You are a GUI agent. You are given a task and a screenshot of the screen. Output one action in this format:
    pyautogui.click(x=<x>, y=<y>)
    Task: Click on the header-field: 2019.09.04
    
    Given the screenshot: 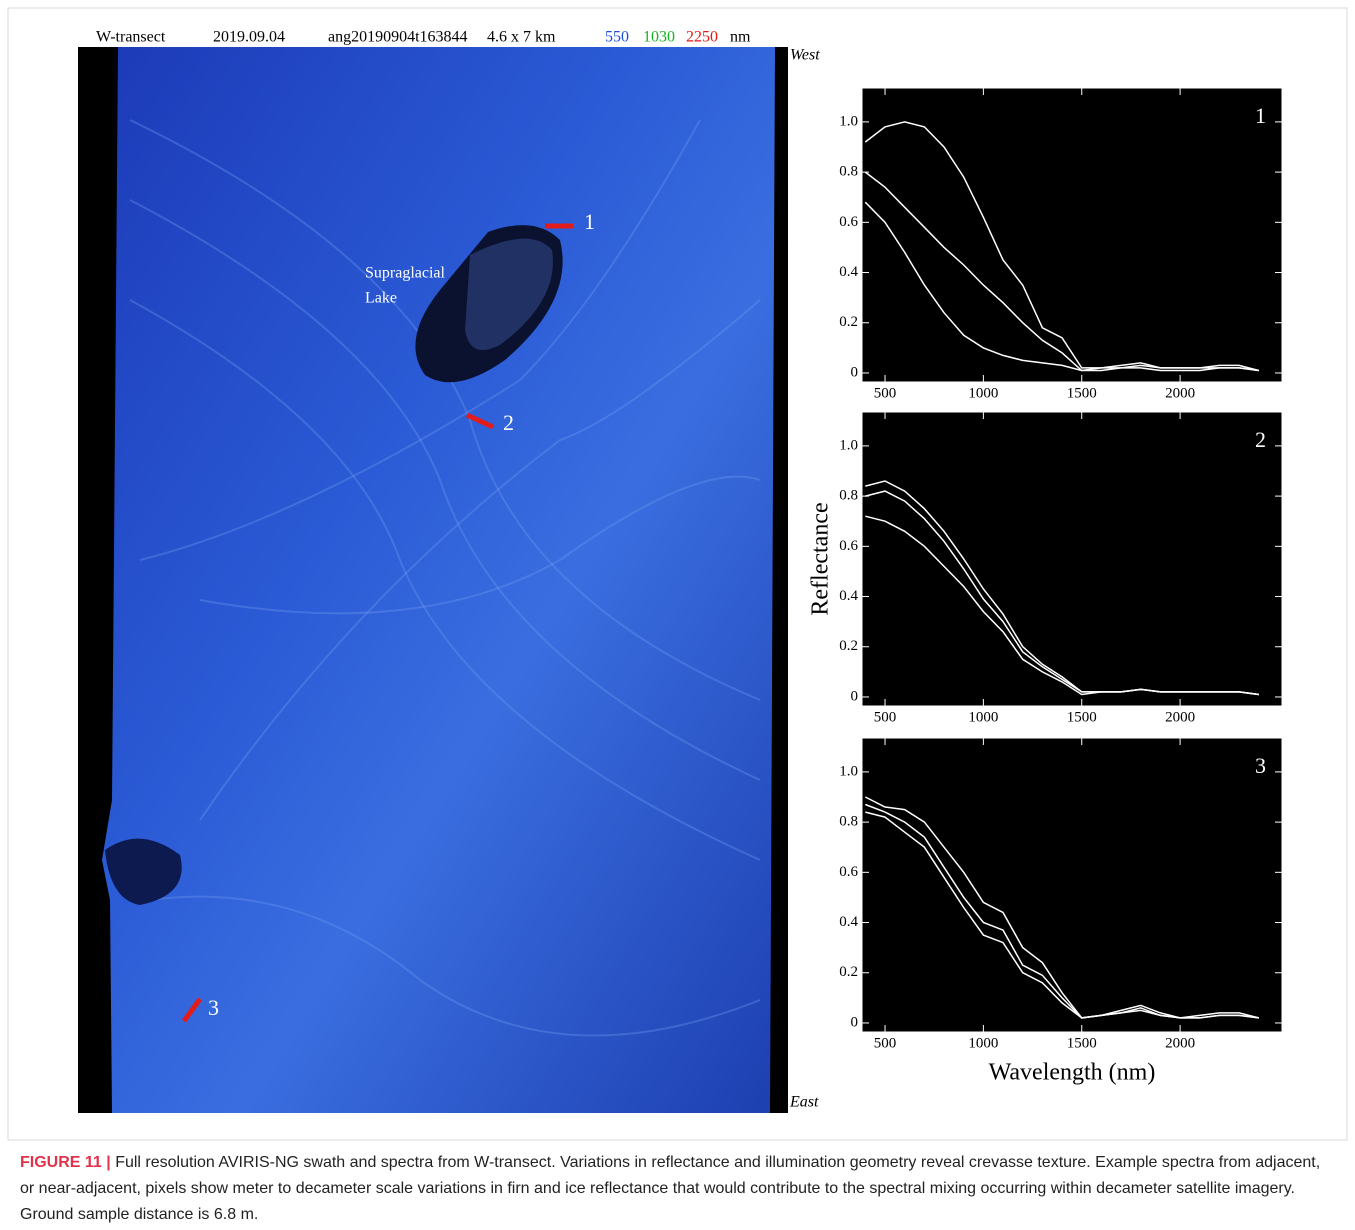 What is the action you would take?
    pyautogui.click(x=249, y=37)
    